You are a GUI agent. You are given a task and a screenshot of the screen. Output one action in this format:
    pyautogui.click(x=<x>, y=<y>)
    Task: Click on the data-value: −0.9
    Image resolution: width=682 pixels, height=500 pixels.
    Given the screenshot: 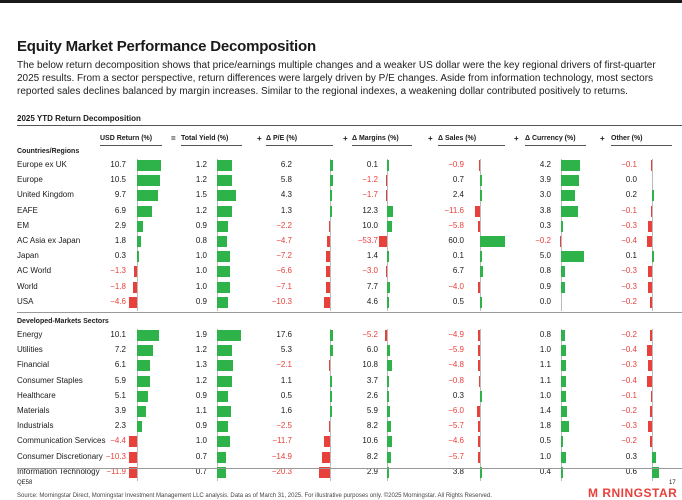 What is the action you would take?
    pyautogui.click(x=456, y=164)
    